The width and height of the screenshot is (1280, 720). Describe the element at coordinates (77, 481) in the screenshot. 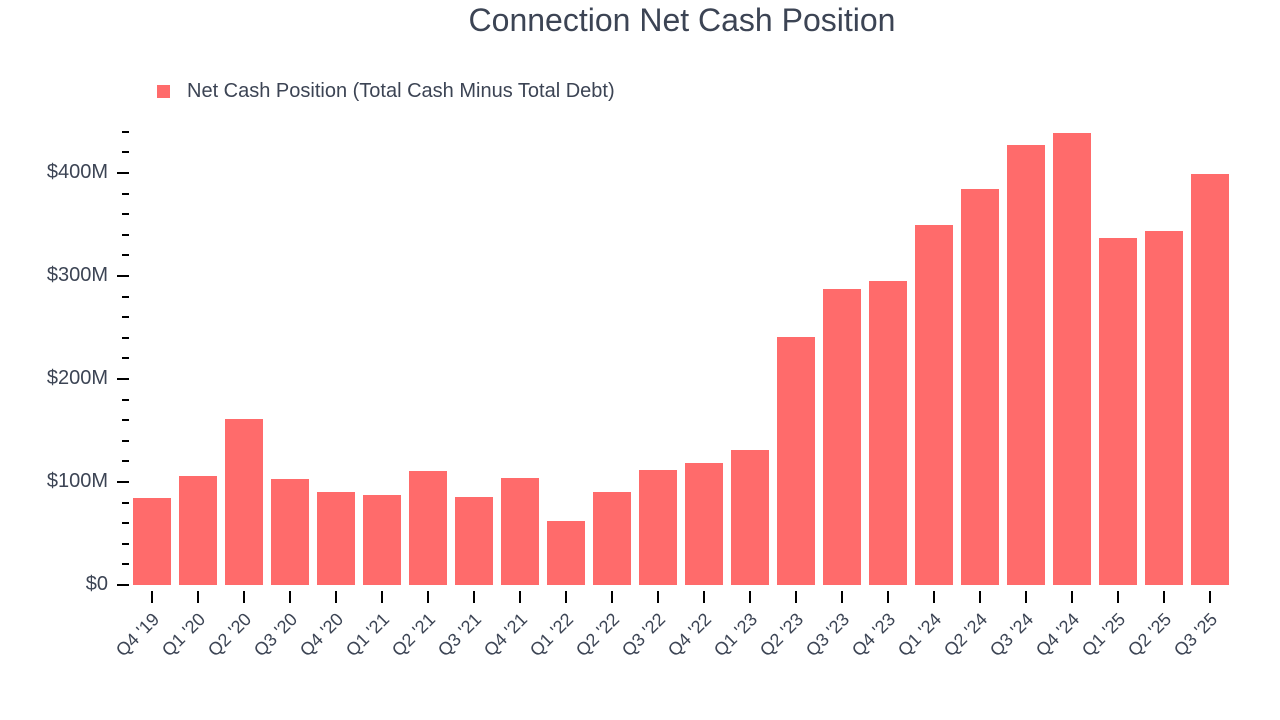

I see `y-tick-label: $100M` at that location.